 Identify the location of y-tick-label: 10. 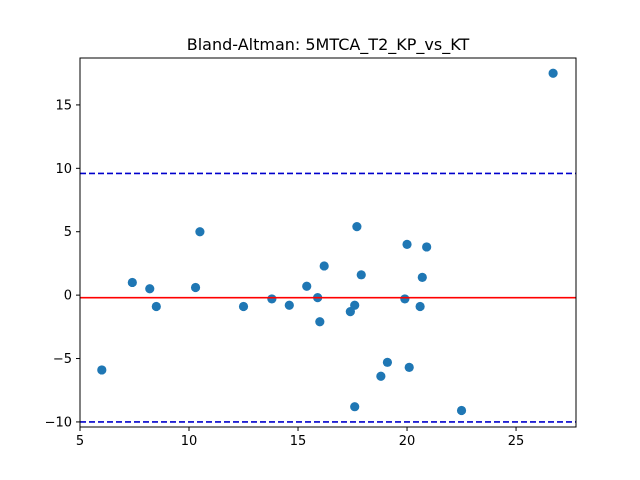
(63, 169).